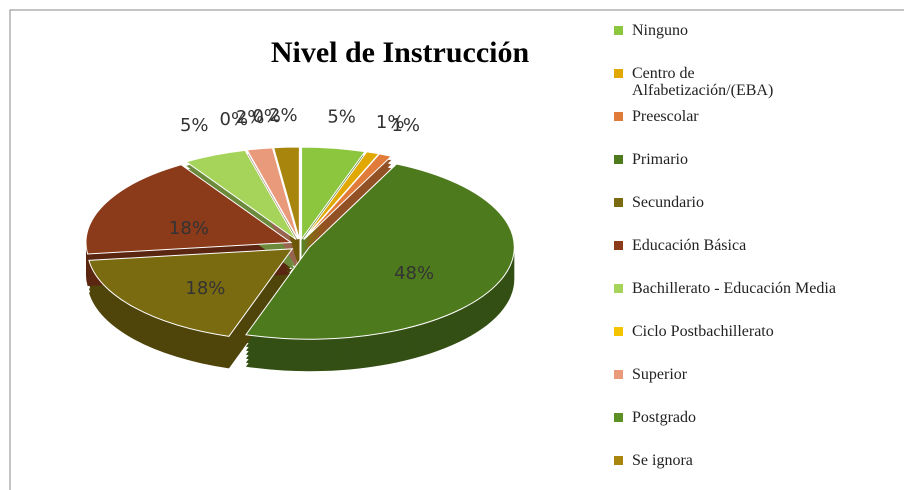  I want to click on legend-label: Centro de Alfabetización/(EBA), so click(703, 82).